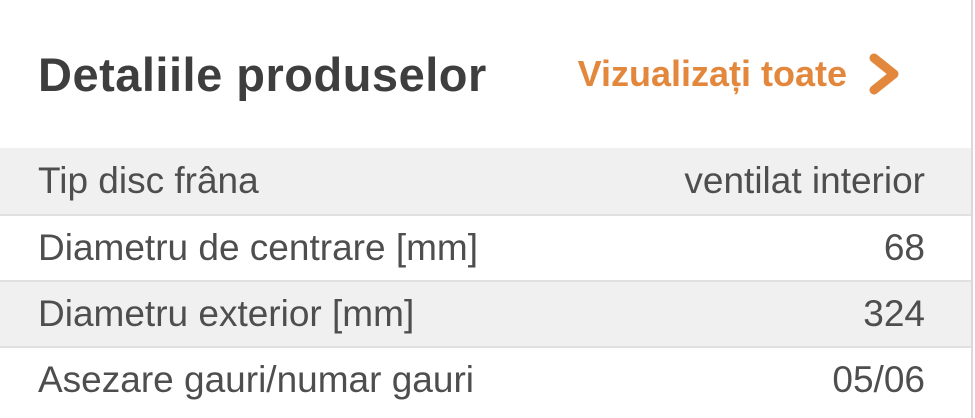  What do you see at coordinates (712, 73) in the screenshot?
I see `view-all-label: Vizualizați toate` at bounding box center [712, 73].